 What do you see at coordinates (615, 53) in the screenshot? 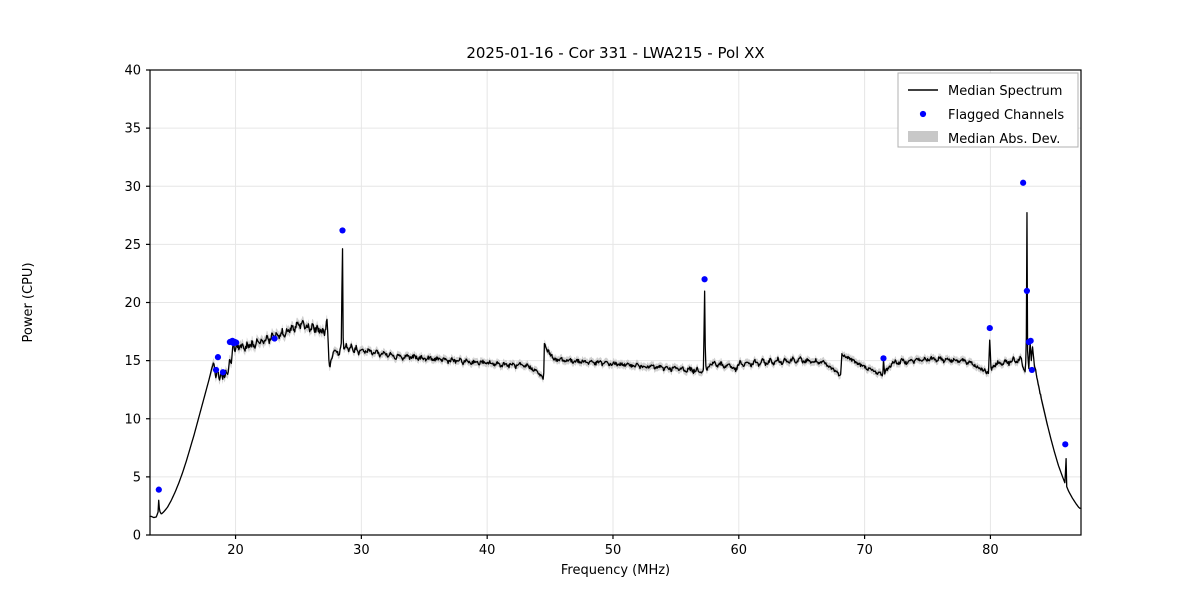
I see `plot-title: 2025-01-16 - Cor 331 - LWA215 - Pol XX` at bounding box center [615, 53].